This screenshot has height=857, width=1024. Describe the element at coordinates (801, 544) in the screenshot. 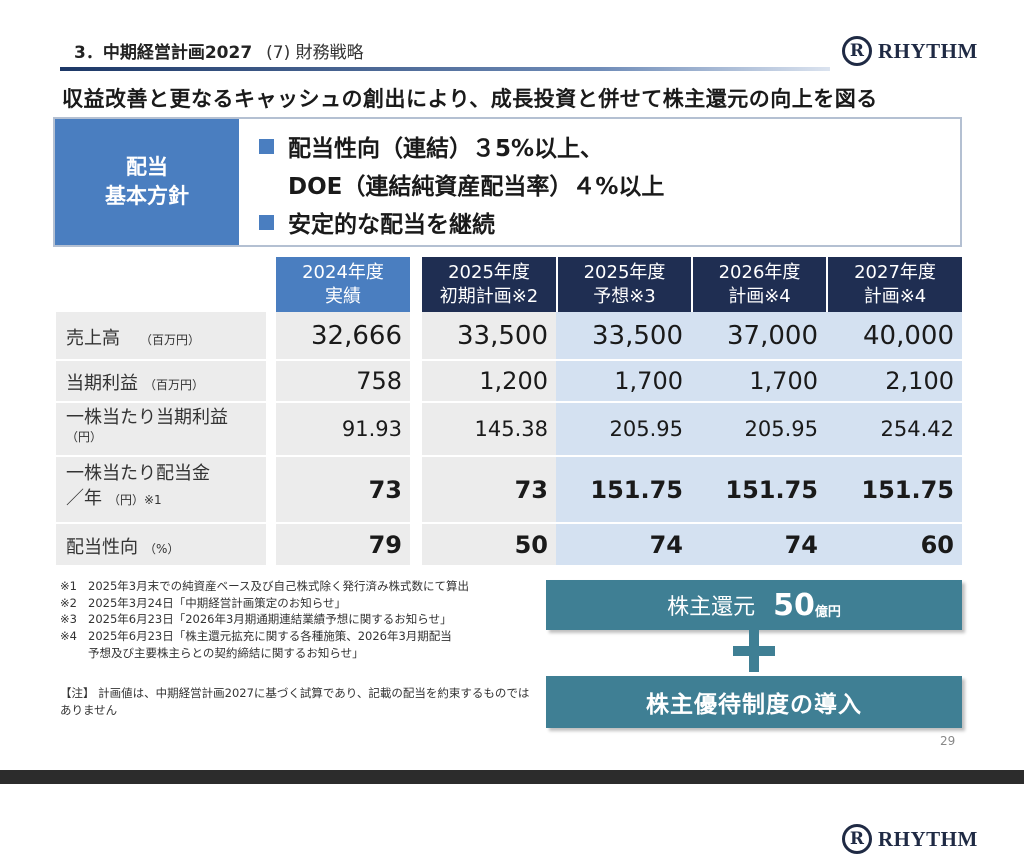

I see `cell-payout-2026: 74` at that location.